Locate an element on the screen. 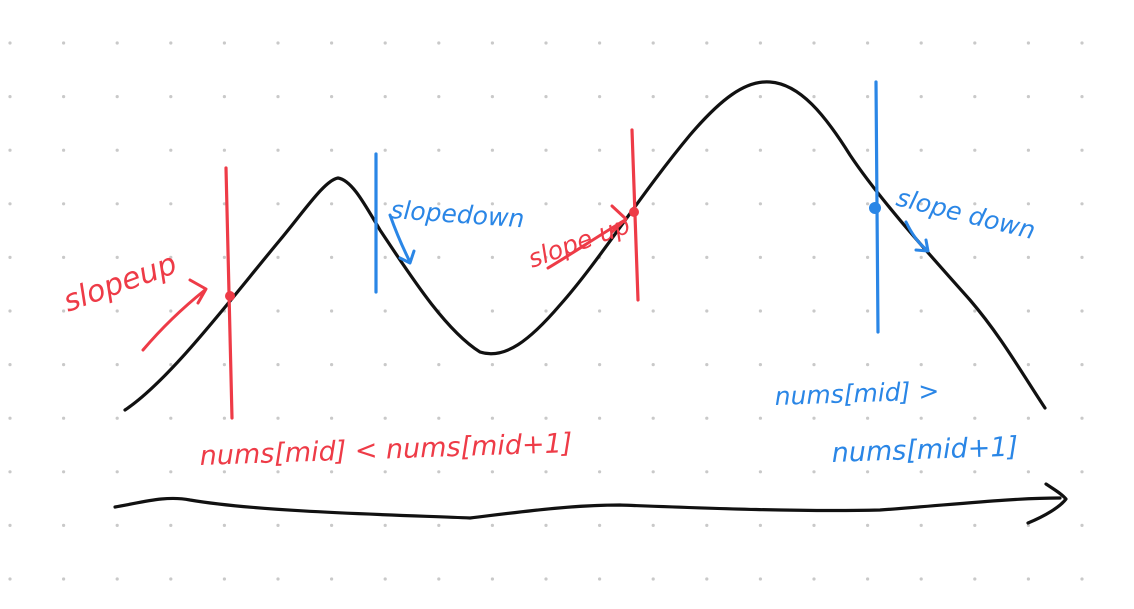 The image size is (1134, 609). condition-greater-line1: nums[mid] > is located at coordinates (857, 393).